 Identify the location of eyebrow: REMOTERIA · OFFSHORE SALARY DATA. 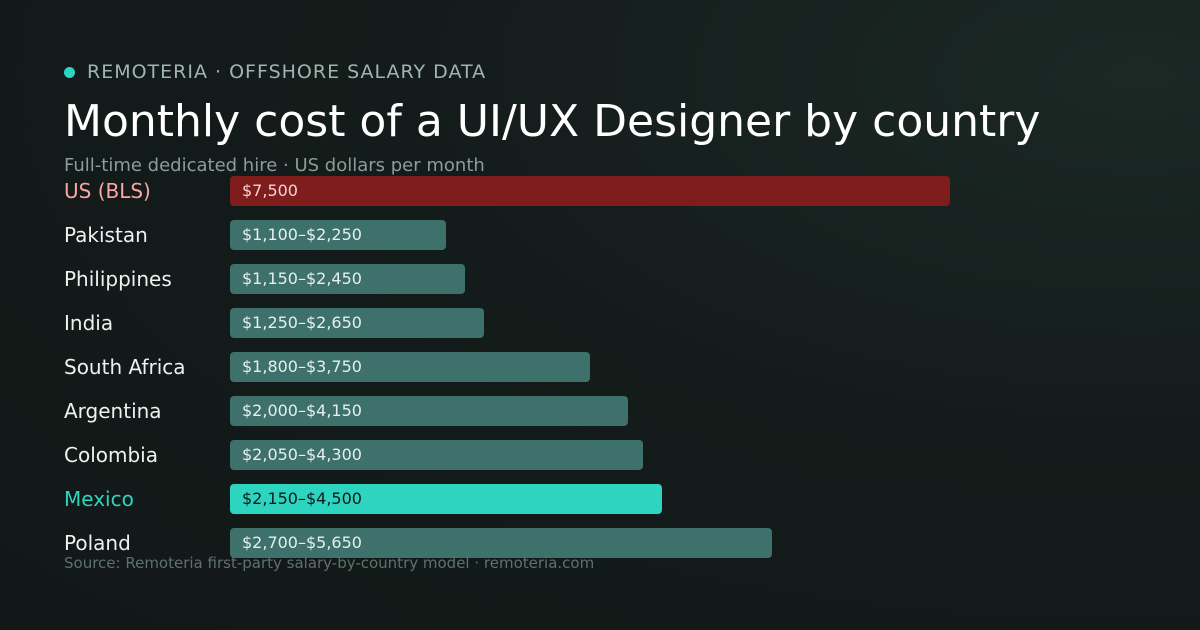
(275, 72).